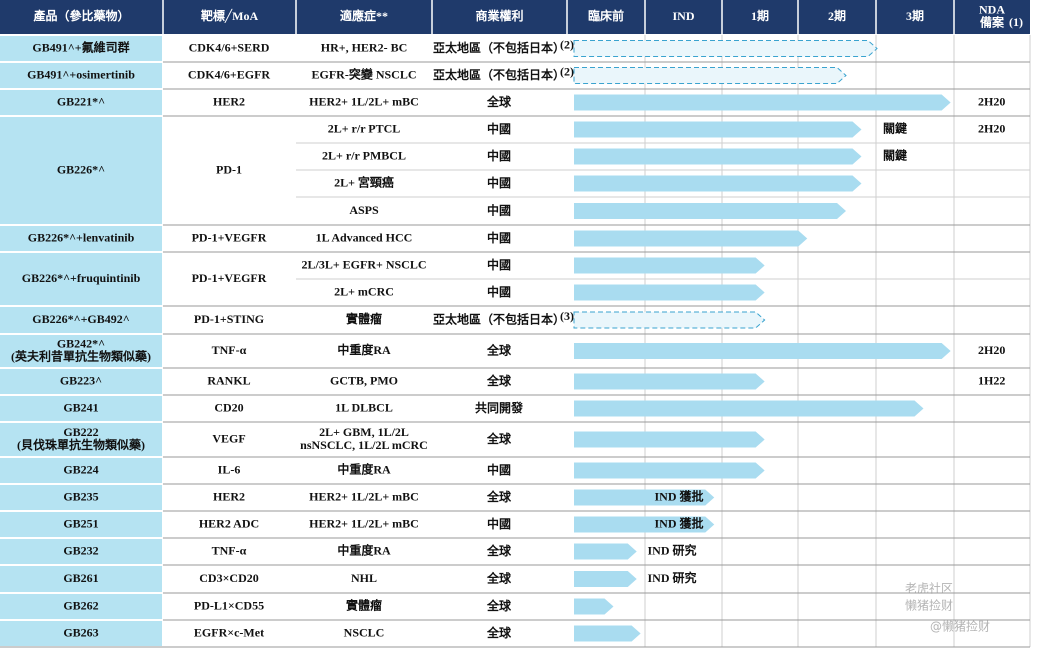 The height and width of the screenshot is (649, 1037). I want to click on indication: nsNSCLC, 1L/2L mCRC, so click(364, 445).